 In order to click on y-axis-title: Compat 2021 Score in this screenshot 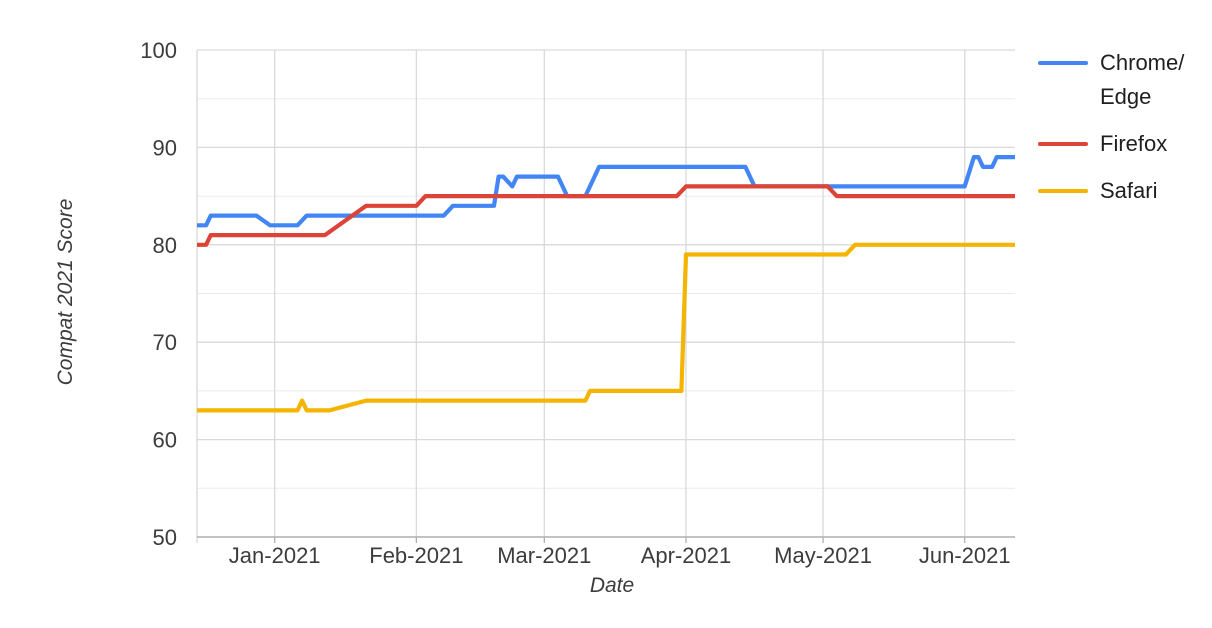, I will do `click(65, 292)`.